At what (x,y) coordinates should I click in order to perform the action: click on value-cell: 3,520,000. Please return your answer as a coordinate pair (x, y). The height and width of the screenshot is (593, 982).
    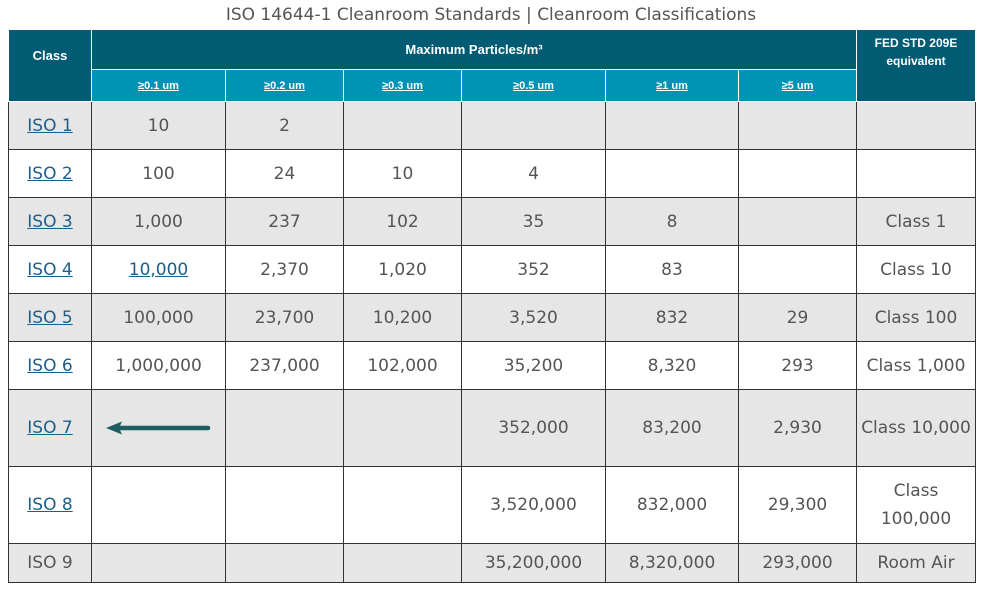
    Looking at the image, I should click on (533, 505).